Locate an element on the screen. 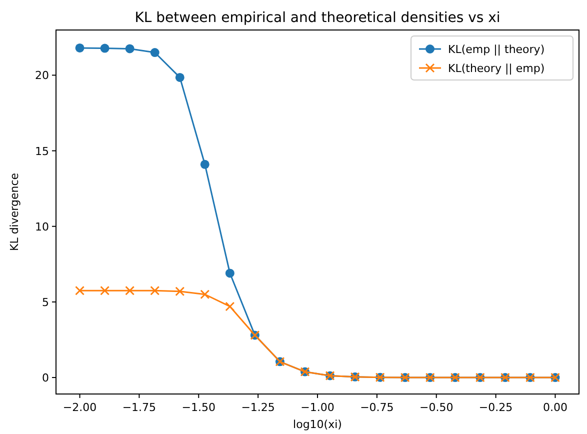 The width and height of the screenshot is (587, 434). x-tick-label: −0.50 is located at coordinates (437, 407).